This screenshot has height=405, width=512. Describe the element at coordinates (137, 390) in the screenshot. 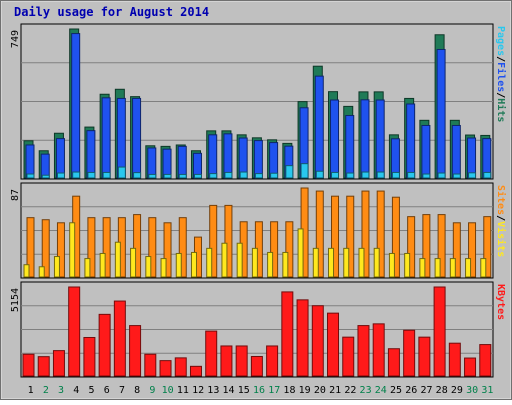

I see `x-tick-label-day-8: 8` at that location.